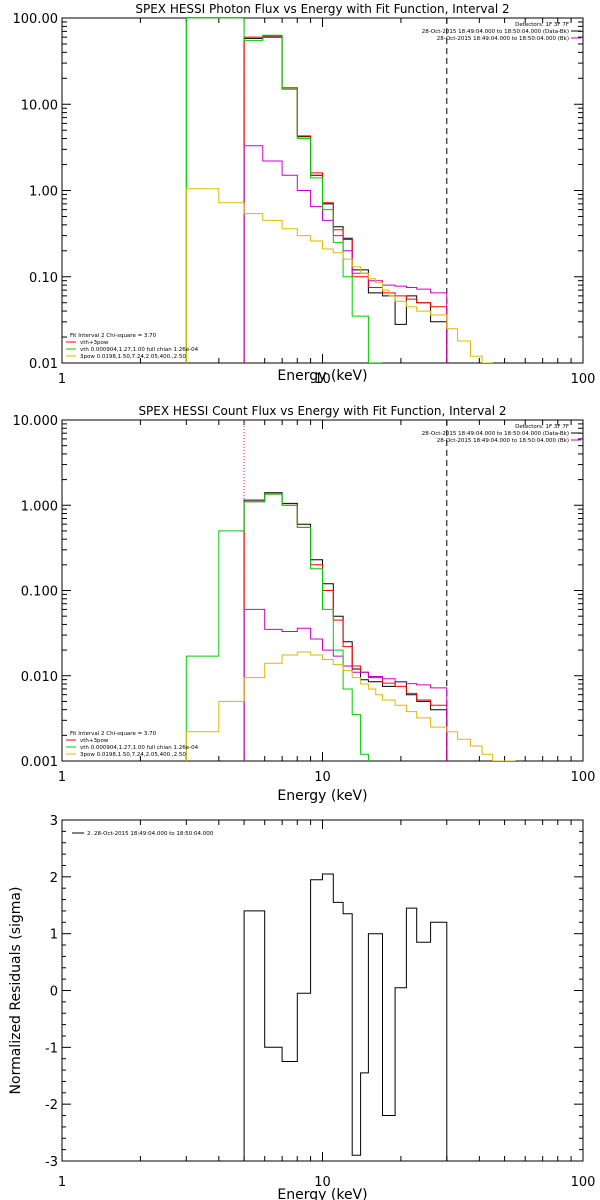 This screenshot has height=1200, width=600. I want to click on y-tick-label: 1.00, so click(43, 192).